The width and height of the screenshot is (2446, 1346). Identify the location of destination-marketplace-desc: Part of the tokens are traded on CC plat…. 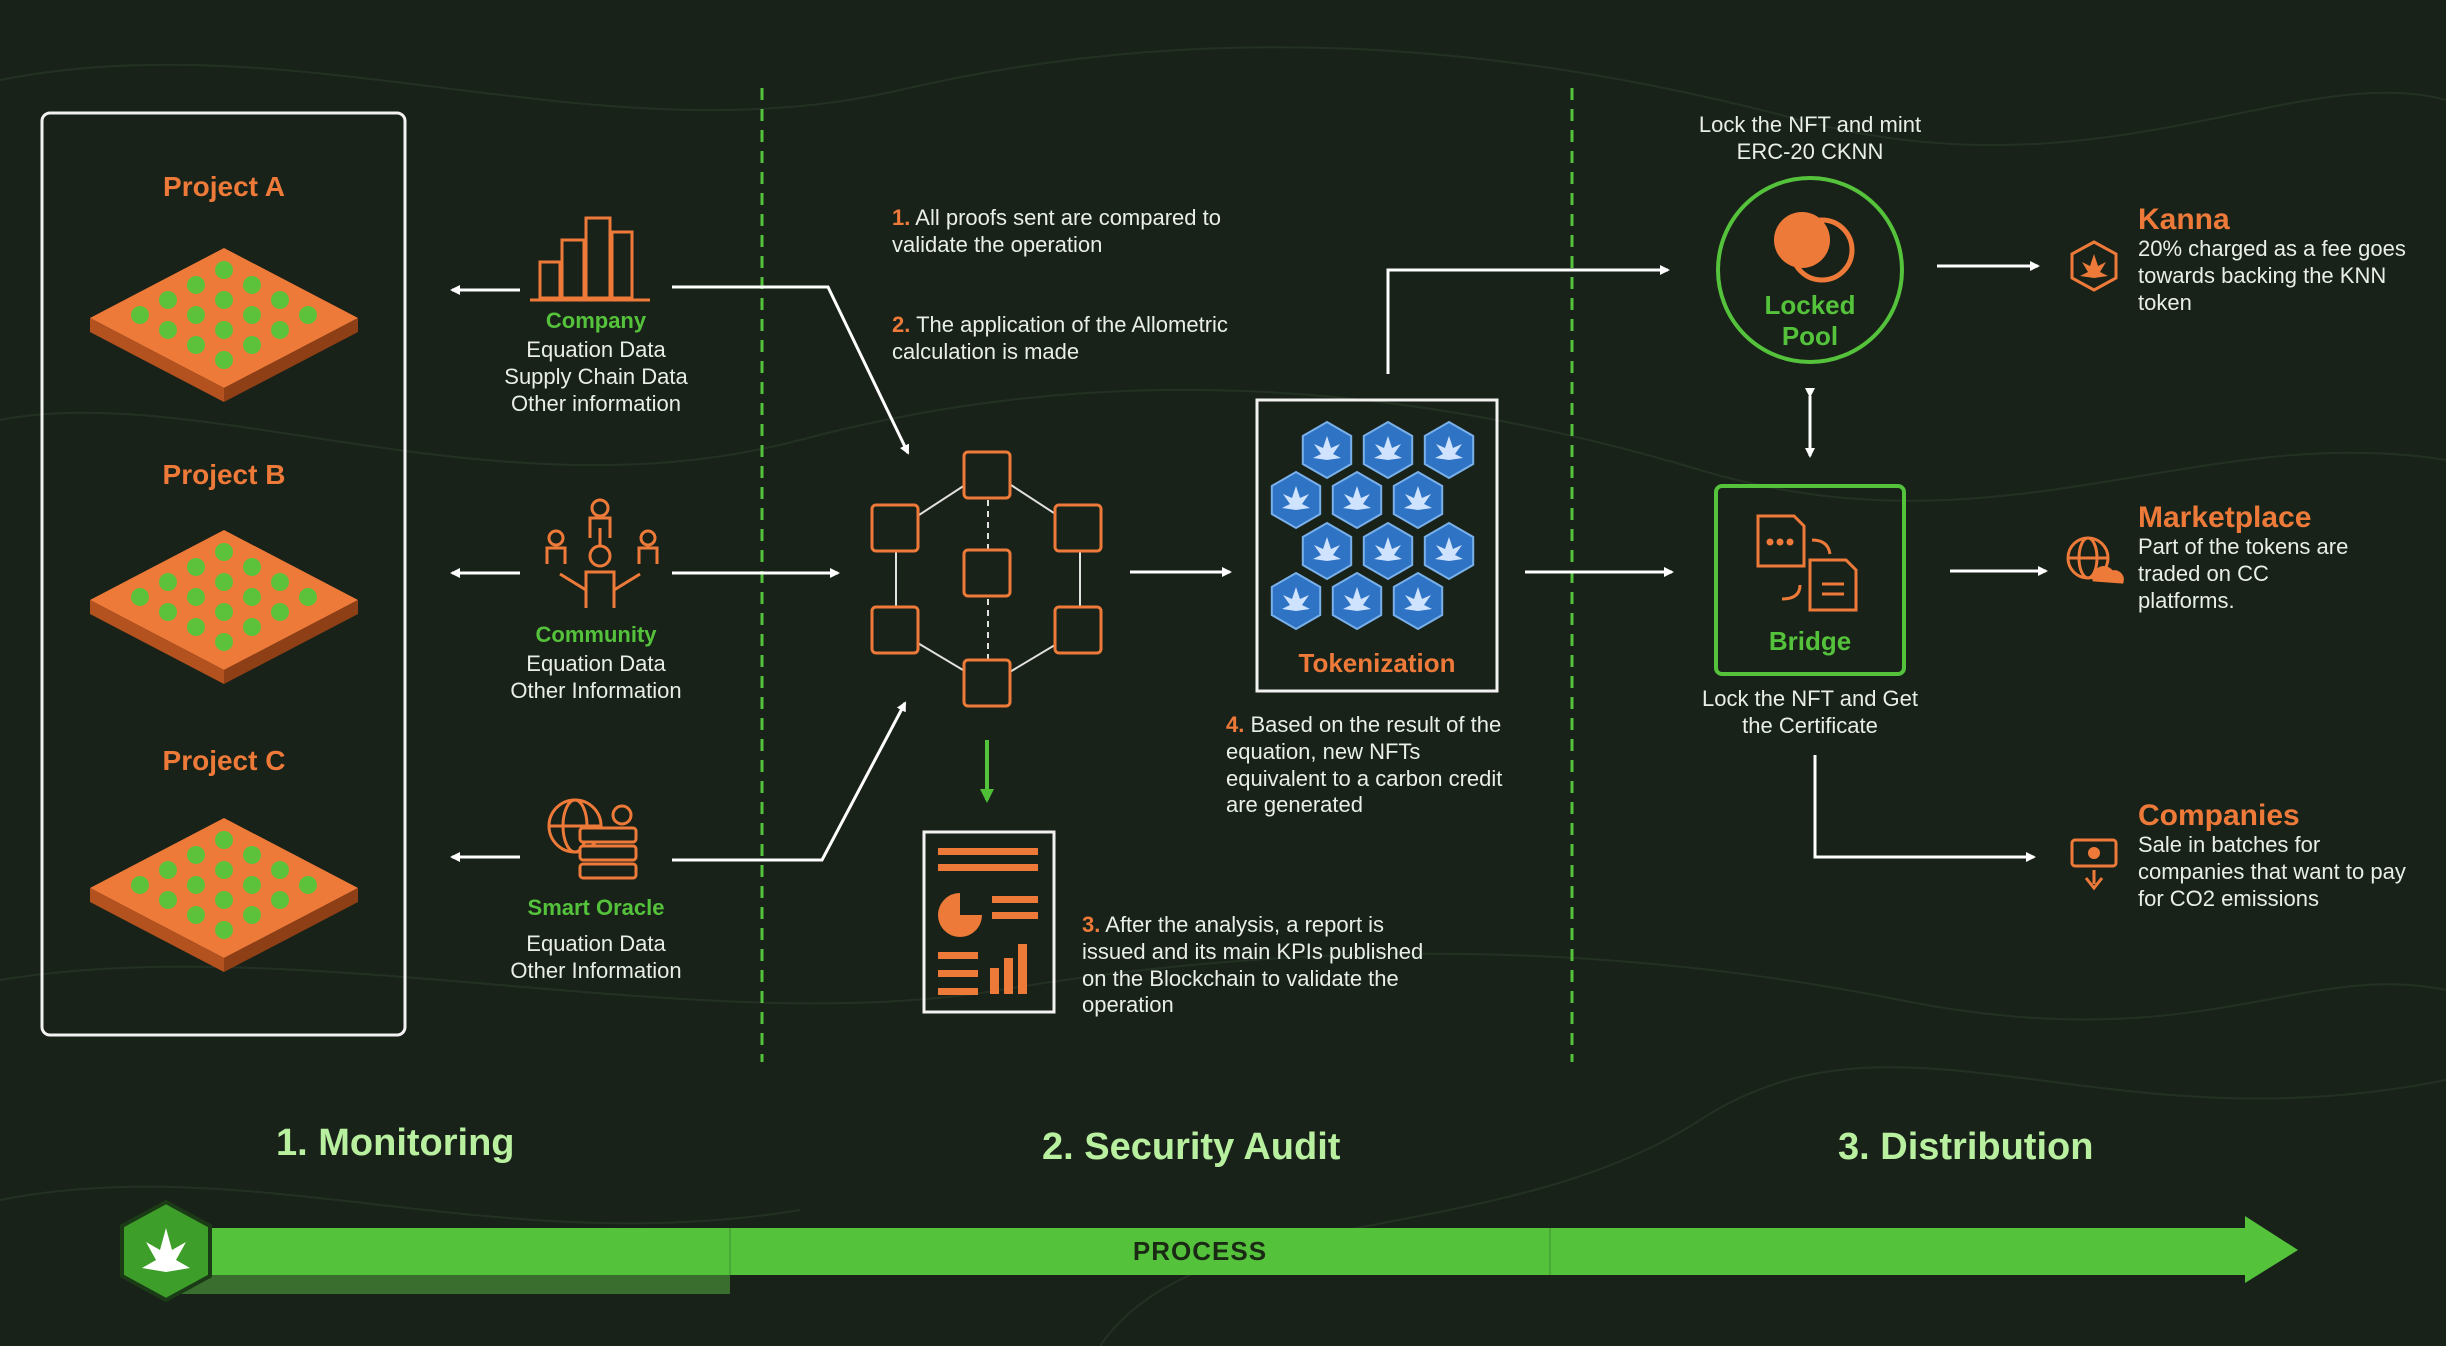
(2243, 573).